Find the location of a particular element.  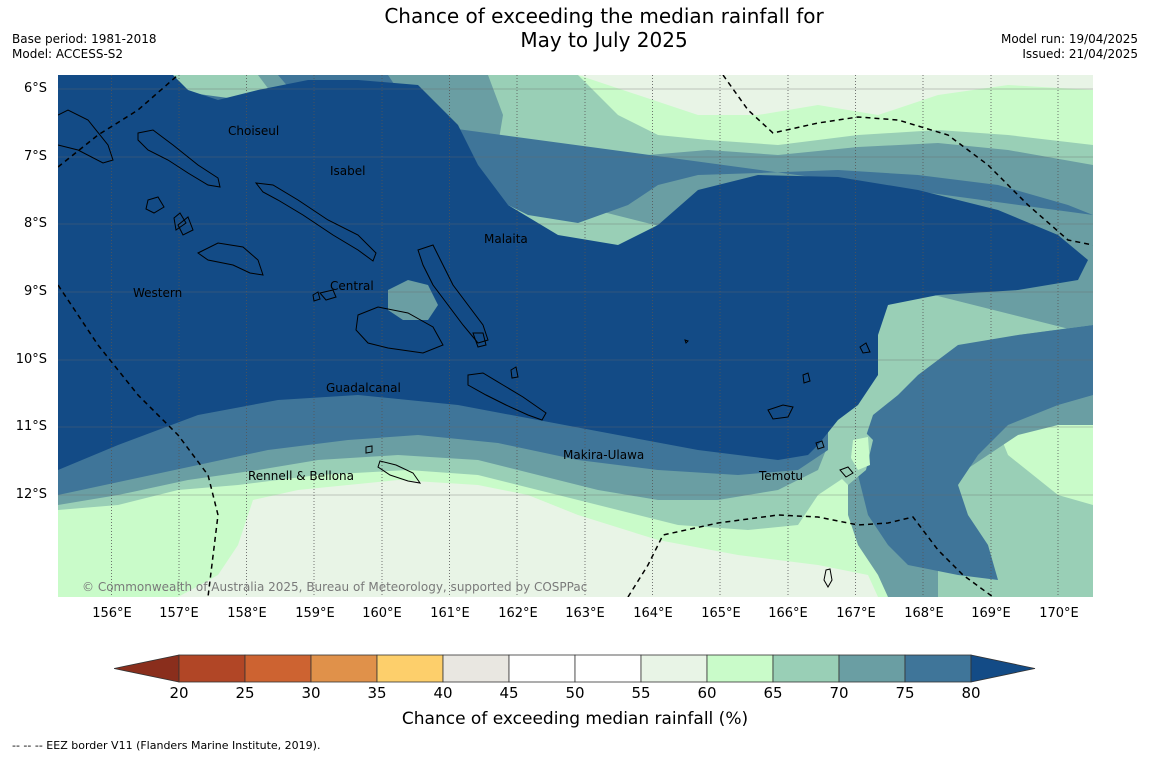

colorbar-tick-40: 40 is located at coordinates (443, 693).